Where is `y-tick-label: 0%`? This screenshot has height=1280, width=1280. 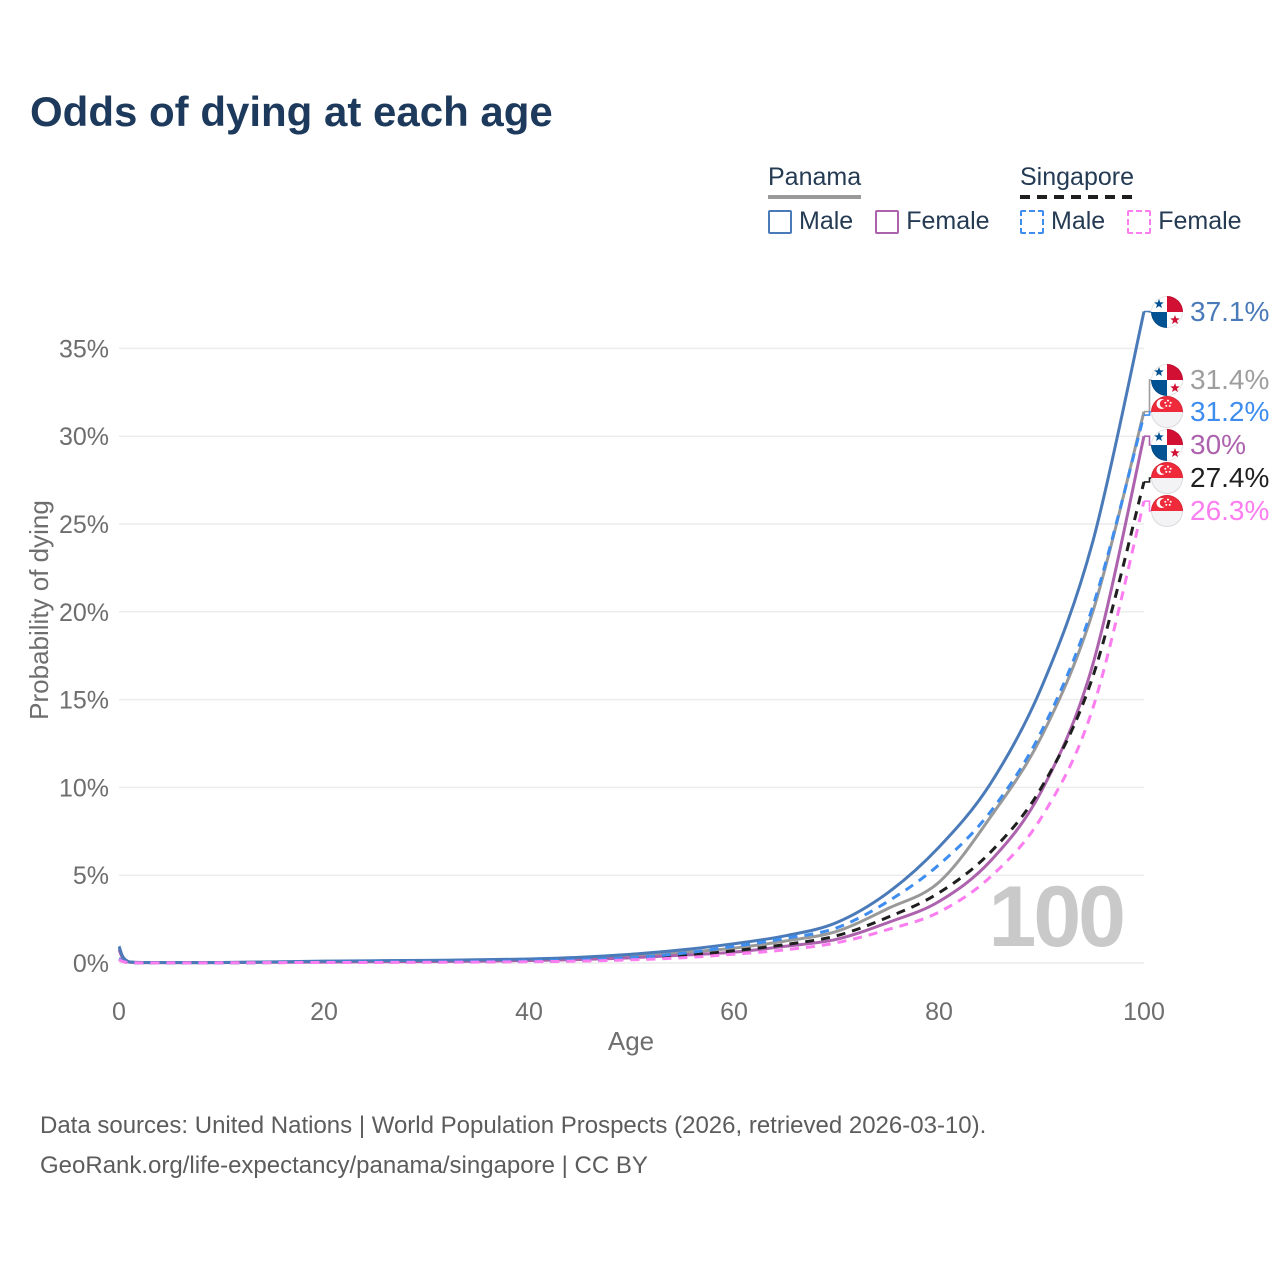
y-tick-label: 0% is located at coordinates (91, 964).